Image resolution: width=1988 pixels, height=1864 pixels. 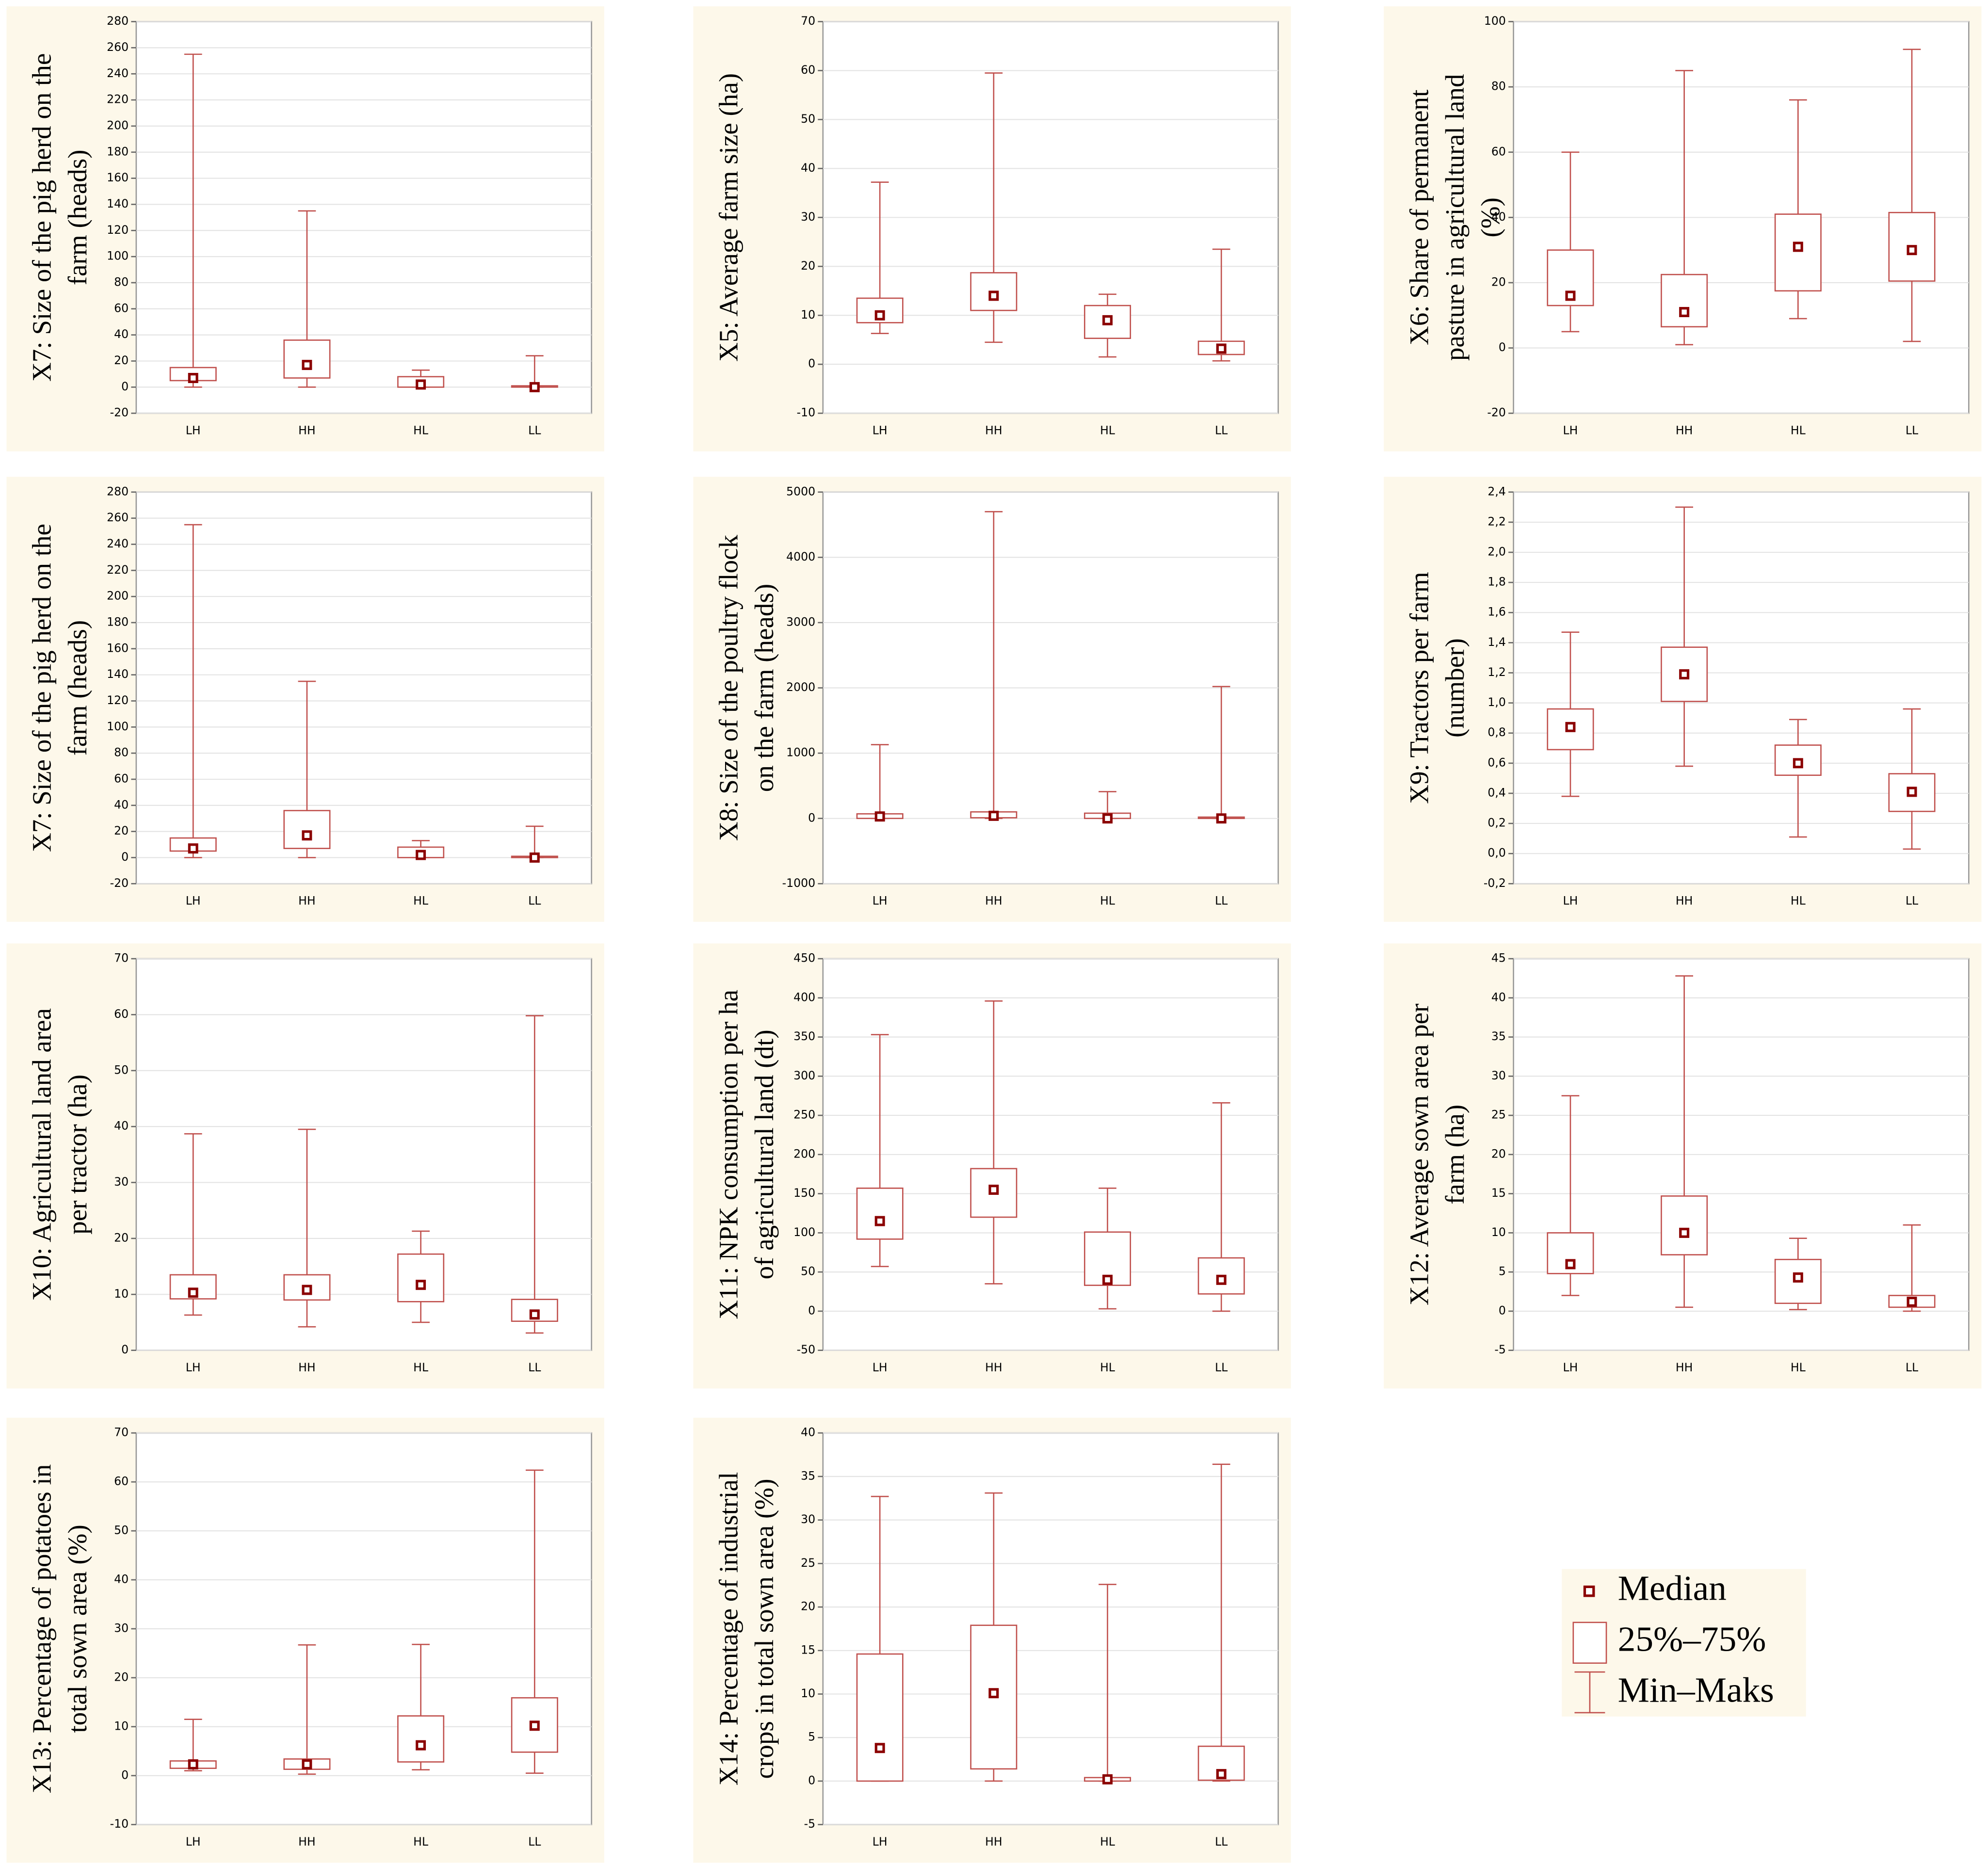 I want to click on y-tick-label: 0,4, so click(x=1496, y=793).